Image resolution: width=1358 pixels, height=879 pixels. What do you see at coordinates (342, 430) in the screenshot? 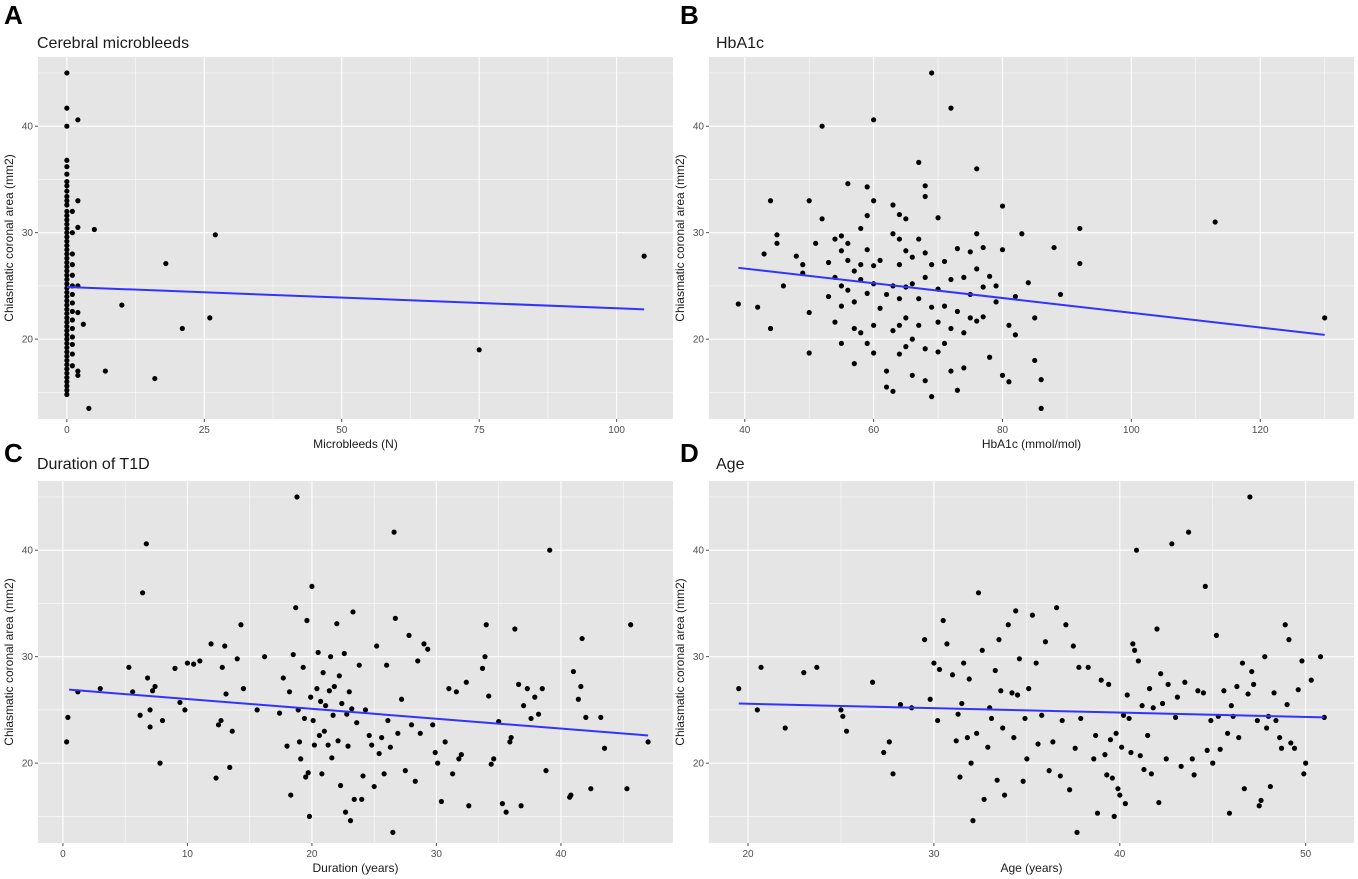
I see `x-tick-label: 50` at bounding box center [342, 430].